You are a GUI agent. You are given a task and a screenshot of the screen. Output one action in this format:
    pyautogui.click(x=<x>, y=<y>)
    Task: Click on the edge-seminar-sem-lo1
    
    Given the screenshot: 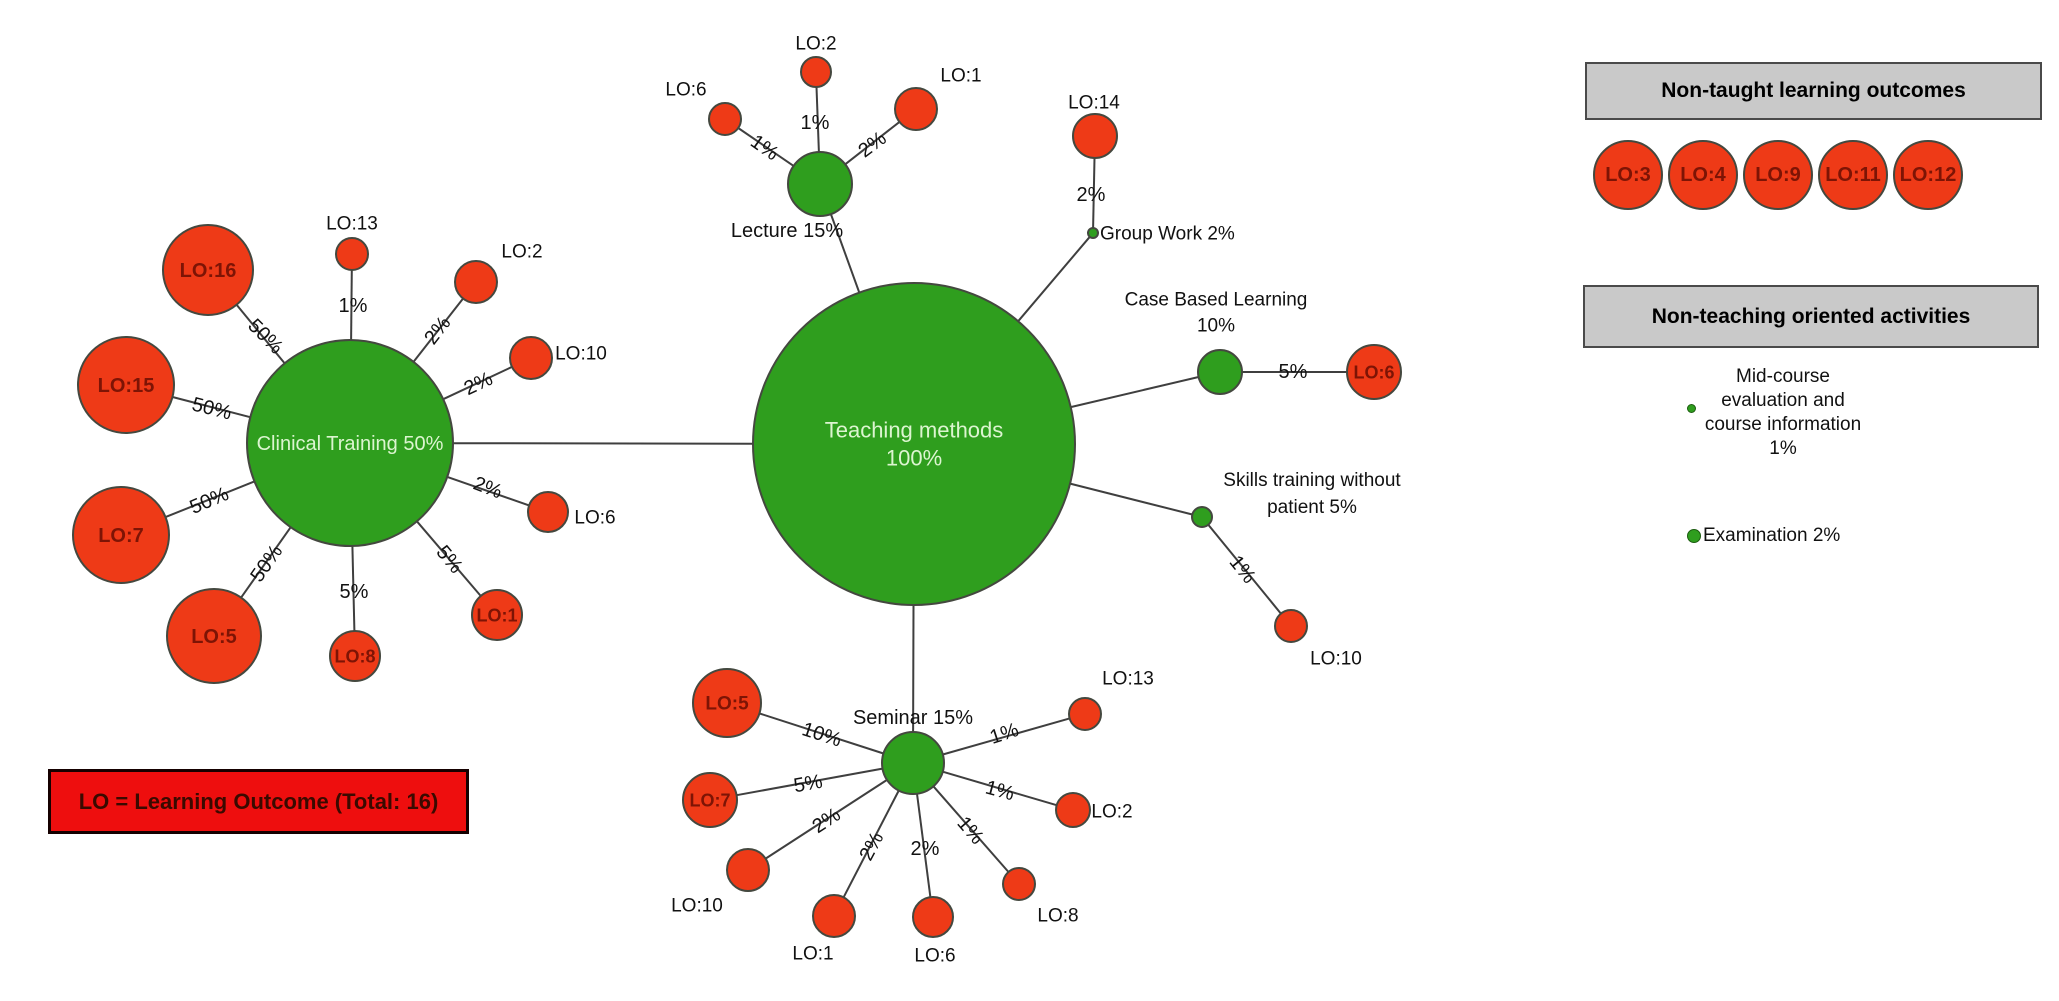 What is the action you would take?
    pyautogui.click(x=871, y=844)
    